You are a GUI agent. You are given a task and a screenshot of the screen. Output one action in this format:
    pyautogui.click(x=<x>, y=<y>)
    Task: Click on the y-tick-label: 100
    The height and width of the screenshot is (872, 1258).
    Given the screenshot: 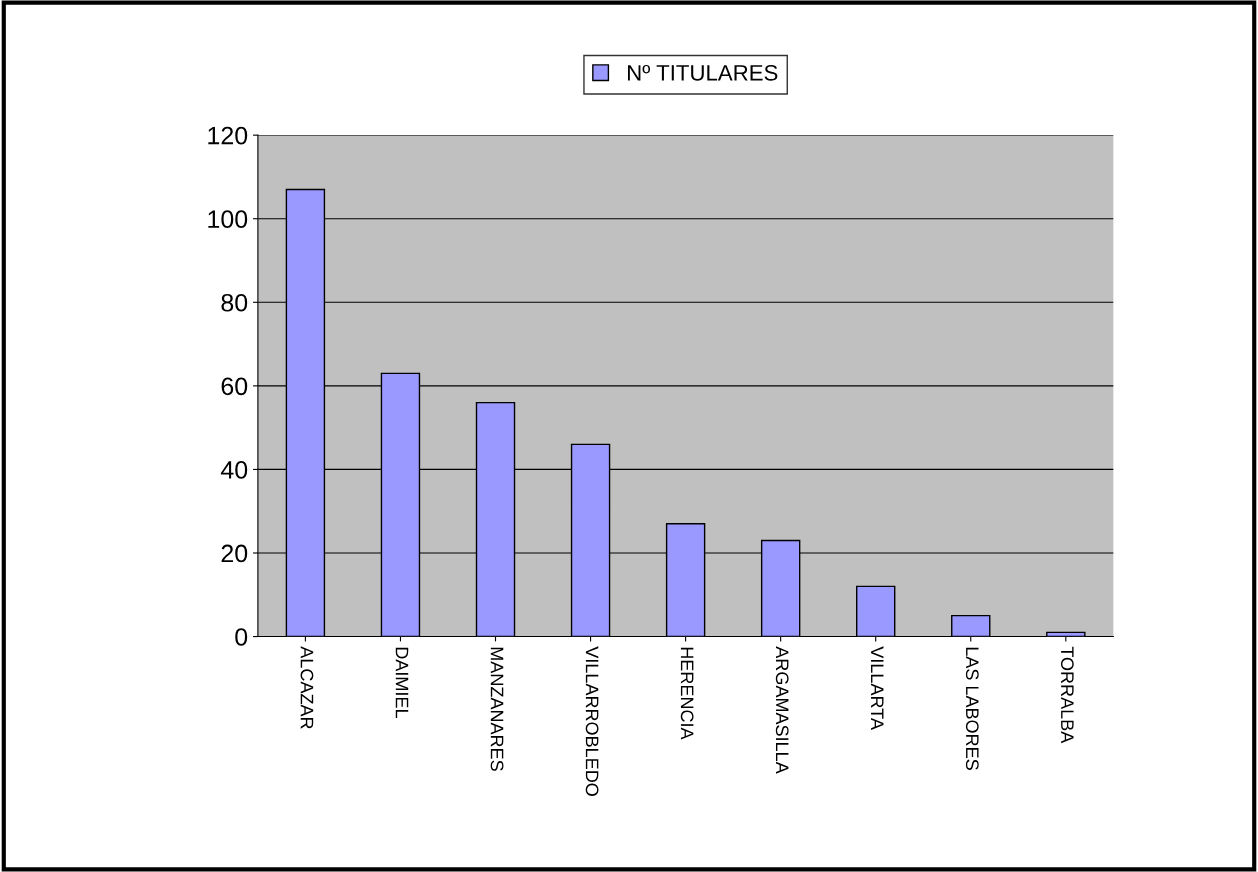 What is the action you would take?
    pyautogui.click(x=228, y=219)
    